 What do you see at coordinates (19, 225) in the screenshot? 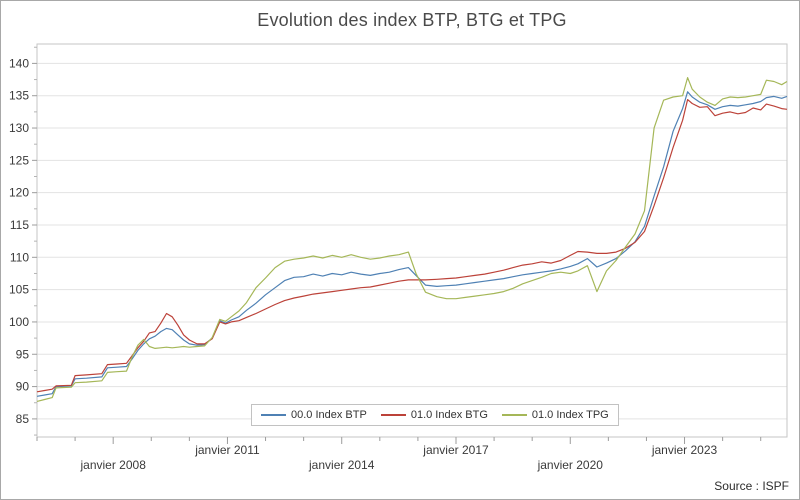
I see `y-tick-label: 115` at bounding box center [19, 225].